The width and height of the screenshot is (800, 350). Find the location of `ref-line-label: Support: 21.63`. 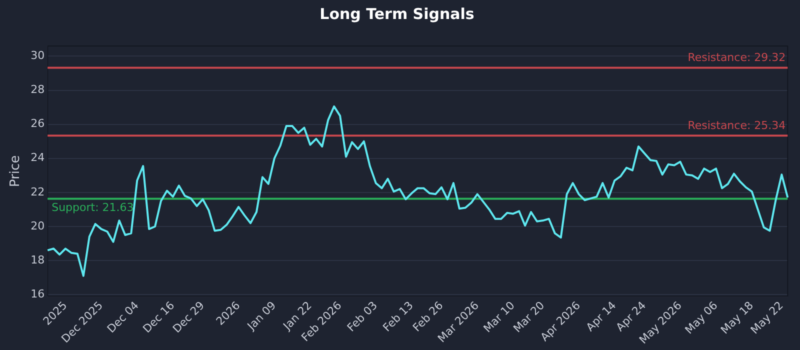

ref-line-label: Support: 21.63 is located at coordinates (93, 207).